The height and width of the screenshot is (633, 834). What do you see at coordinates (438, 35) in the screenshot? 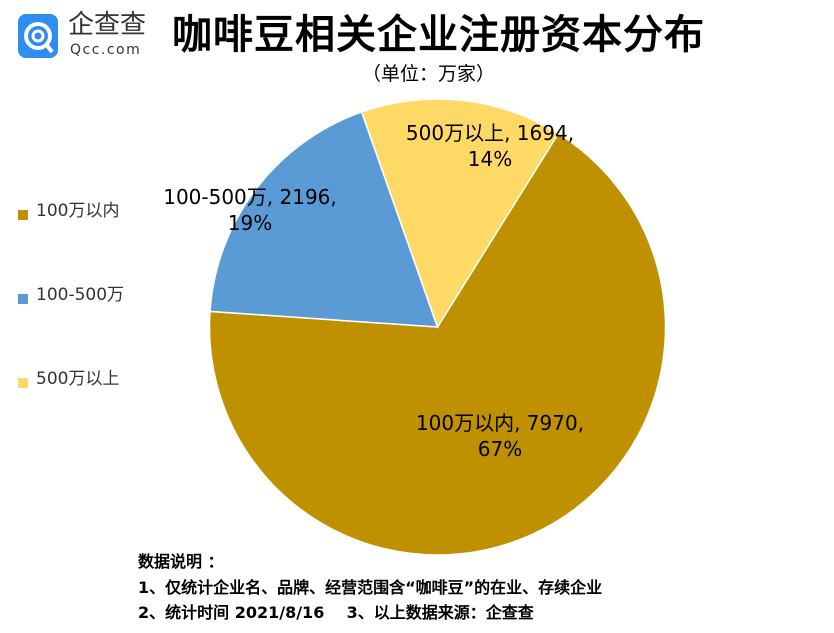
I see `chart-title: 咖啡豆相关企业注册资本分布` at bounding box center [438, 35].